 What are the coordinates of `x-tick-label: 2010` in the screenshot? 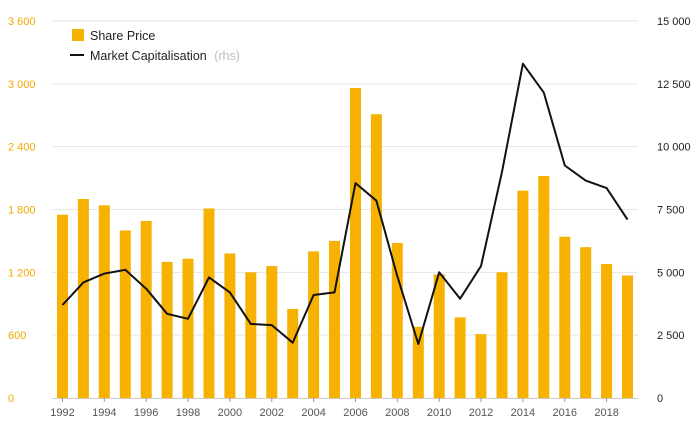 It's located at (439, 413).